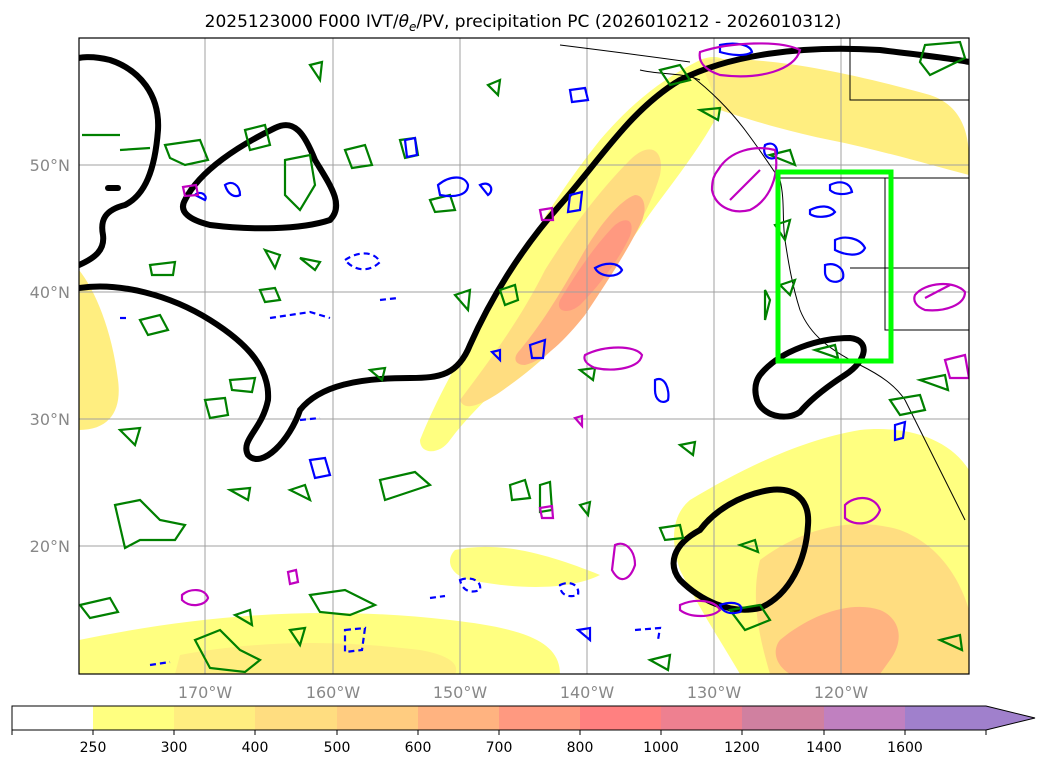  Describe the element at coordinates (905, 748) in the screenshot. I see `colorbar-label: 1600` at that location.